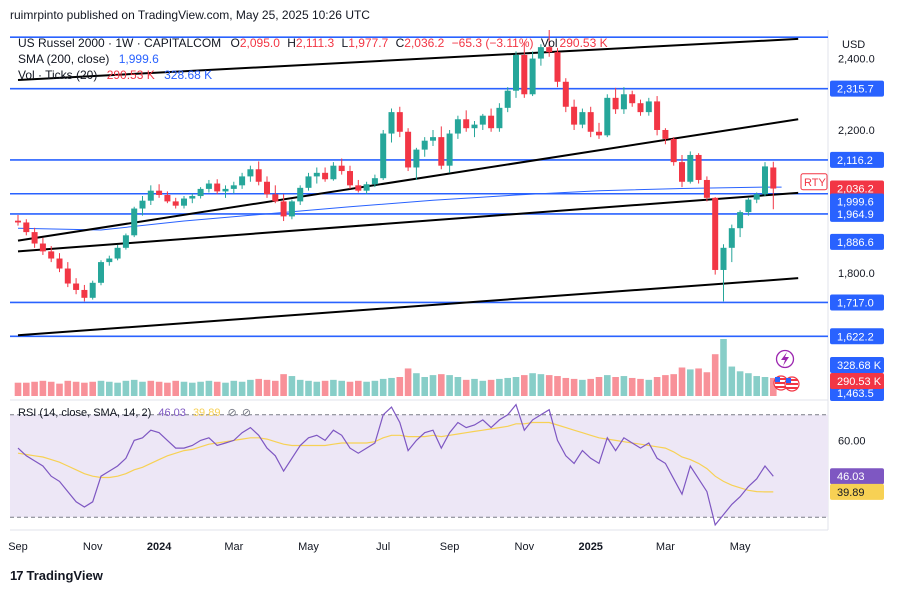 The height and width of the screenshot is (594, 905). Describe the element at coordinates (857, 381) in the screenshot. I see `volume-tag-current-bg` at that location.